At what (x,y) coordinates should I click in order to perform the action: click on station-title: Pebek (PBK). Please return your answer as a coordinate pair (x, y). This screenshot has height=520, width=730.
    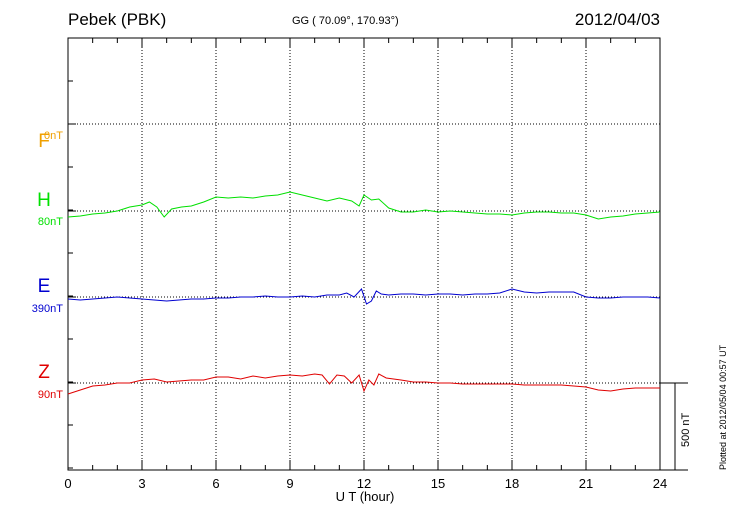
    Looking at the image, I should click on (117, 19).